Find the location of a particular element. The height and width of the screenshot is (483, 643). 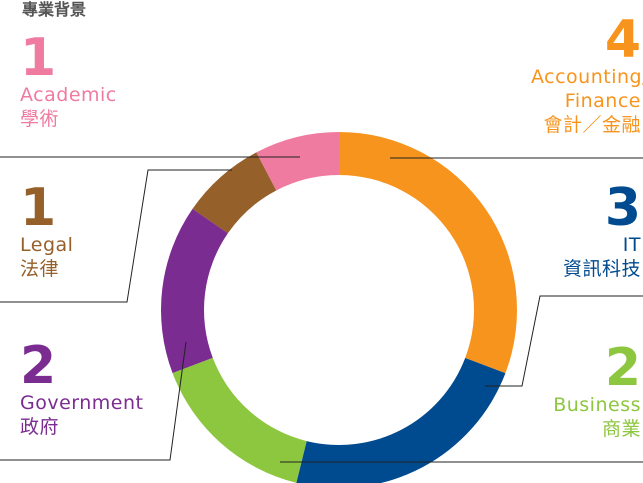

slice-name: Legal is located at coordinates (47, 245).